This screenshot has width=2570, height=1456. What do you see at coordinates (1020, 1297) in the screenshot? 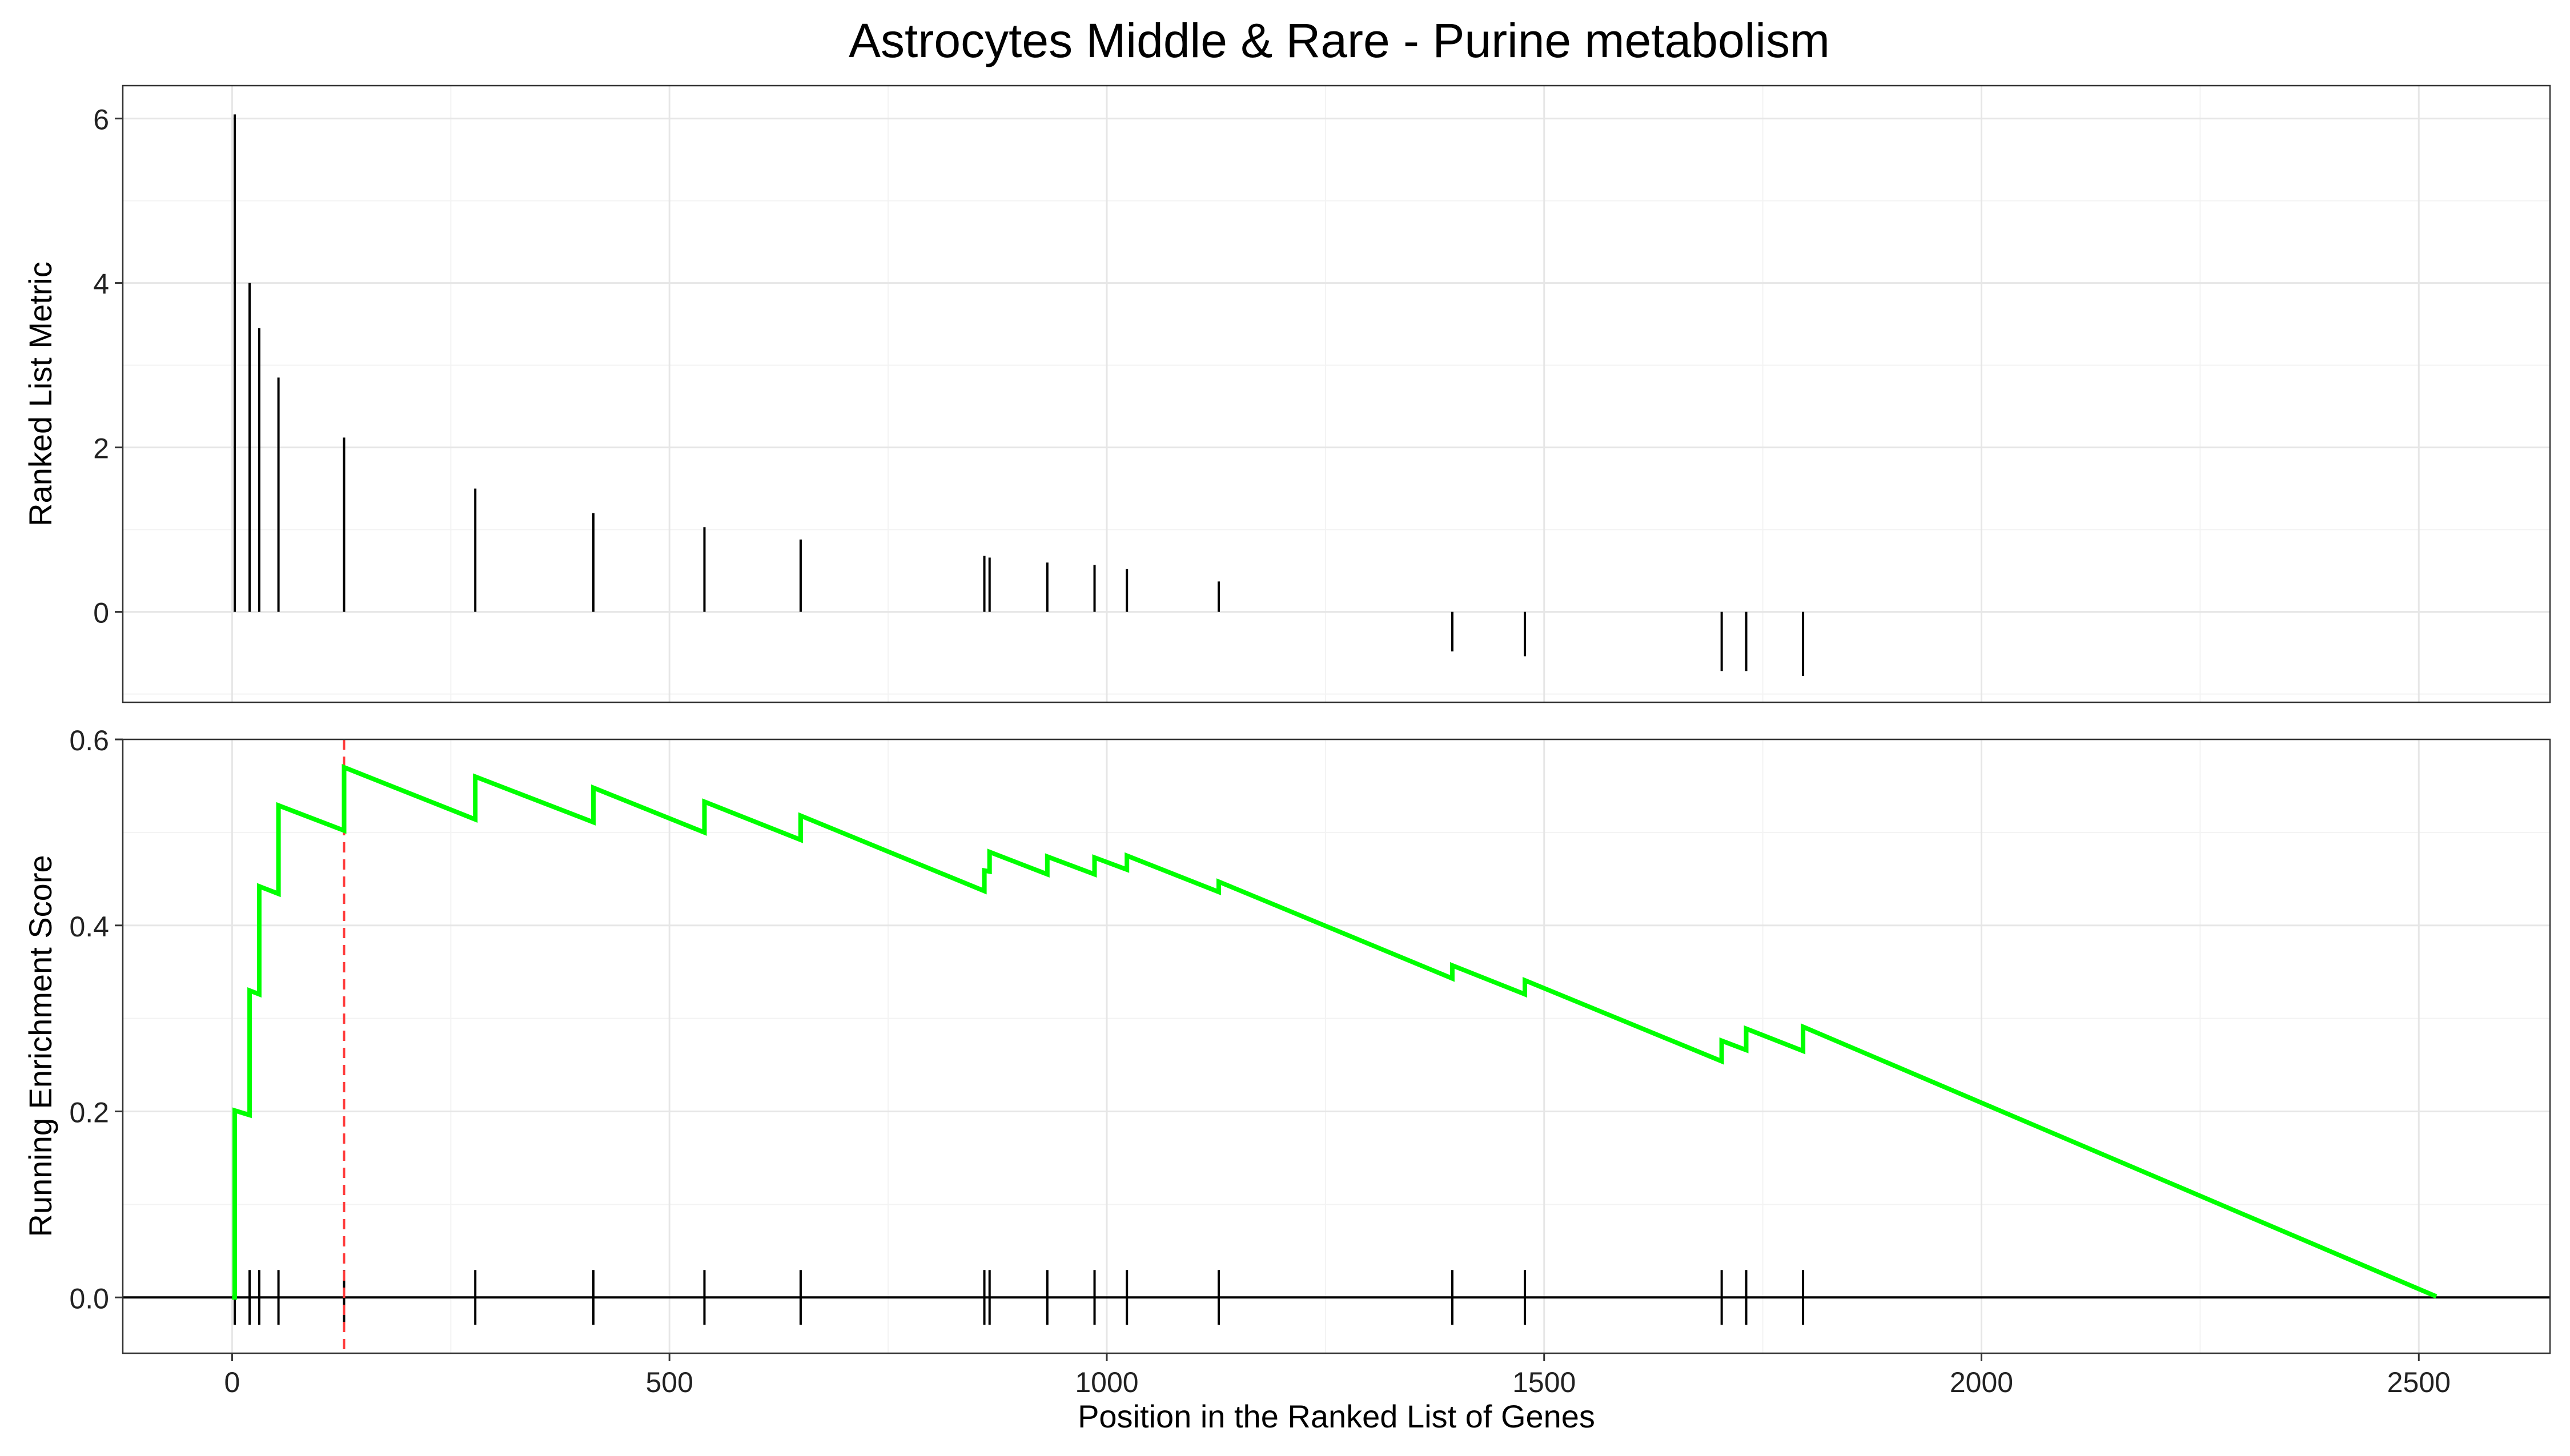
I see `gene-hit-ticks` at bounding box center [1020, 1297].